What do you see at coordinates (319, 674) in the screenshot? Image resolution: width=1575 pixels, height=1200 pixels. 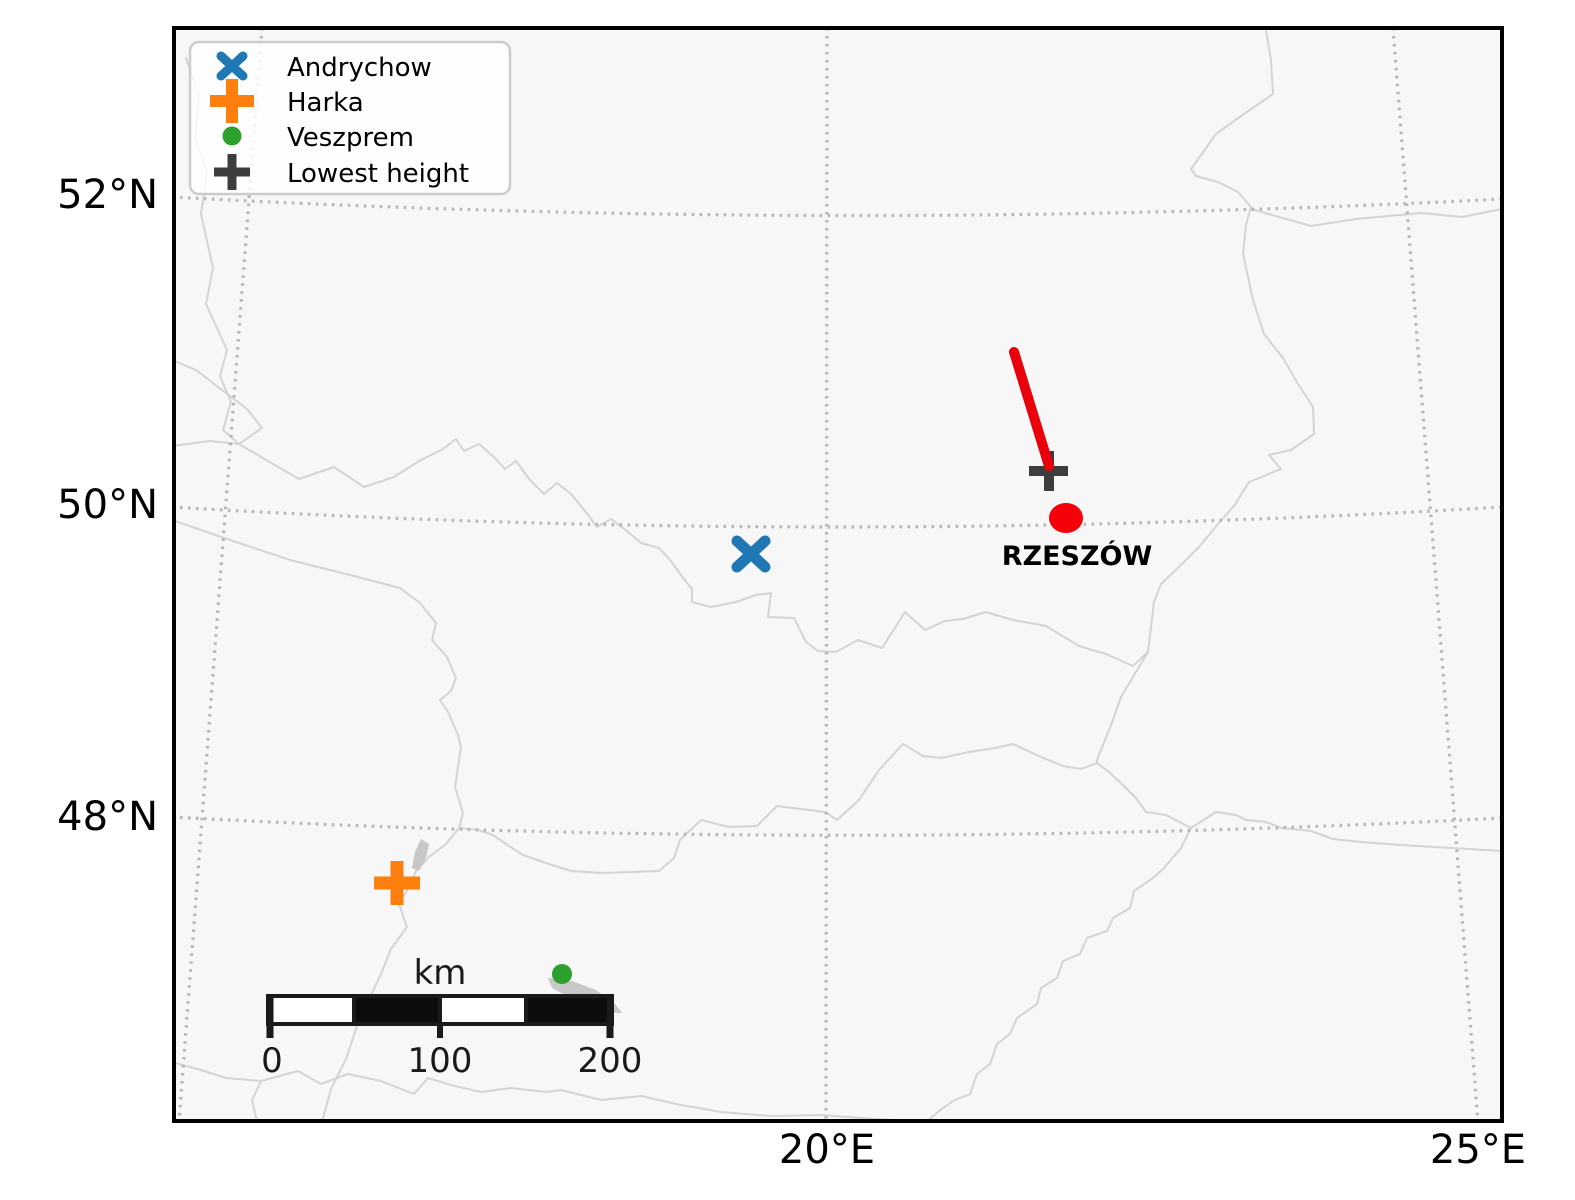 I see `border-czech-austria` at bounding box center [319, 674].